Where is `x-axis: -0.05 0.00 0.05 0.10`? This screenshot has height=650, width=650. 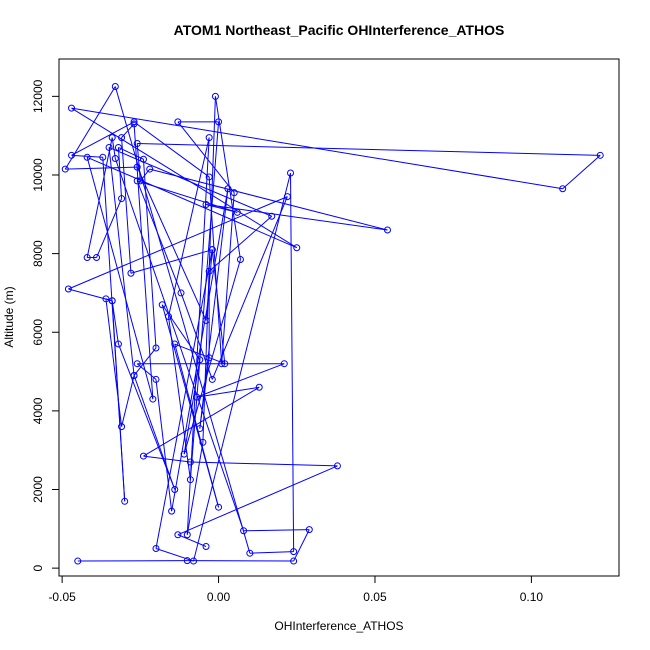 x-axis: -0.05 0.00 0.05 0.10 is located at coordinates (295, 590).